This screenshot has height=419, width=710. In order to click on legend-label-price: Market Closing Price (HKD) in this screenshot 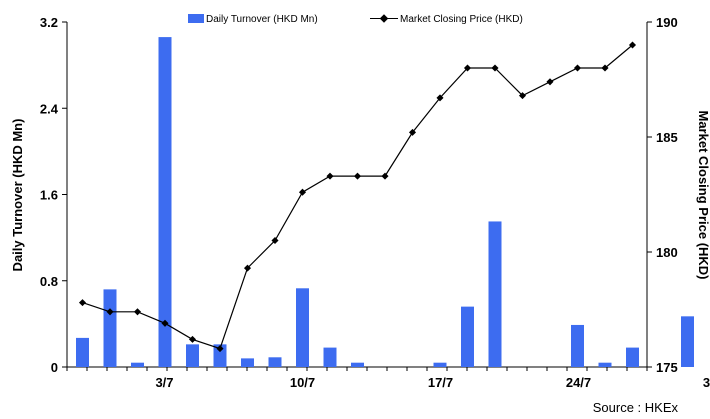, I will do `click(461, 19)`.